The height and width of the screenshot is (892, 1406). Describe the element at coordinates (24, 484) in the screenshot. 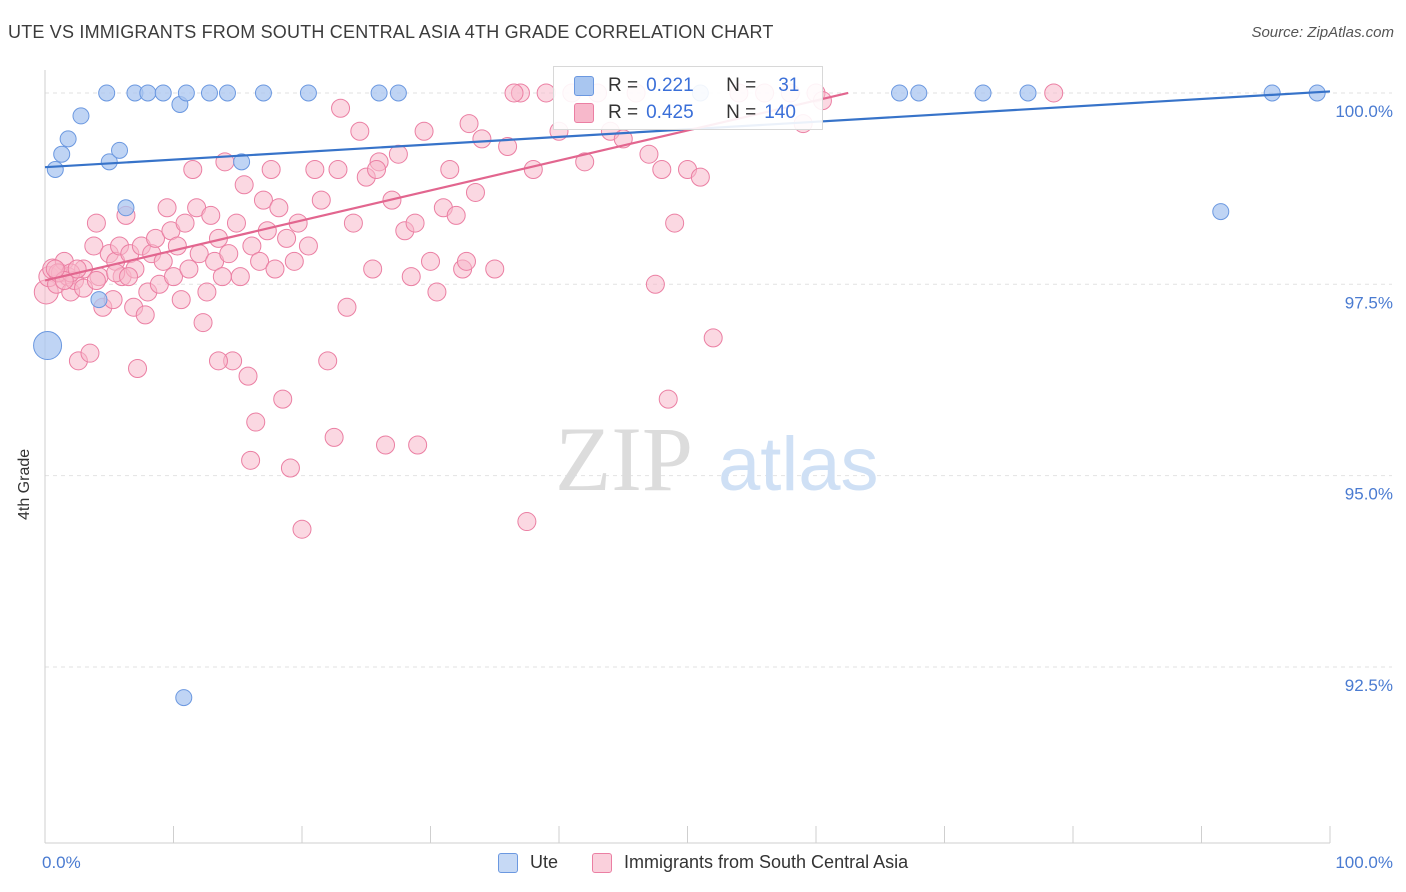

I see `y-axis-label: 4th Grade` at that location.